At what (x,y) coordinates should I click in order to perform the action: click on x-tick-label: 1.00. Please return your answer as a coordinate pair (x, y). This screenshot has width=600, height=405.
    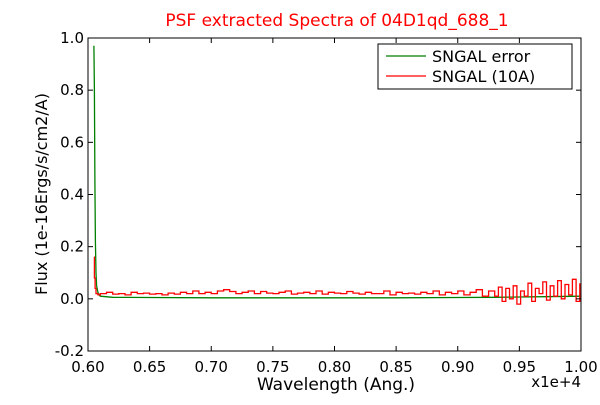
    Looking at the image, I should click on (580, 367).